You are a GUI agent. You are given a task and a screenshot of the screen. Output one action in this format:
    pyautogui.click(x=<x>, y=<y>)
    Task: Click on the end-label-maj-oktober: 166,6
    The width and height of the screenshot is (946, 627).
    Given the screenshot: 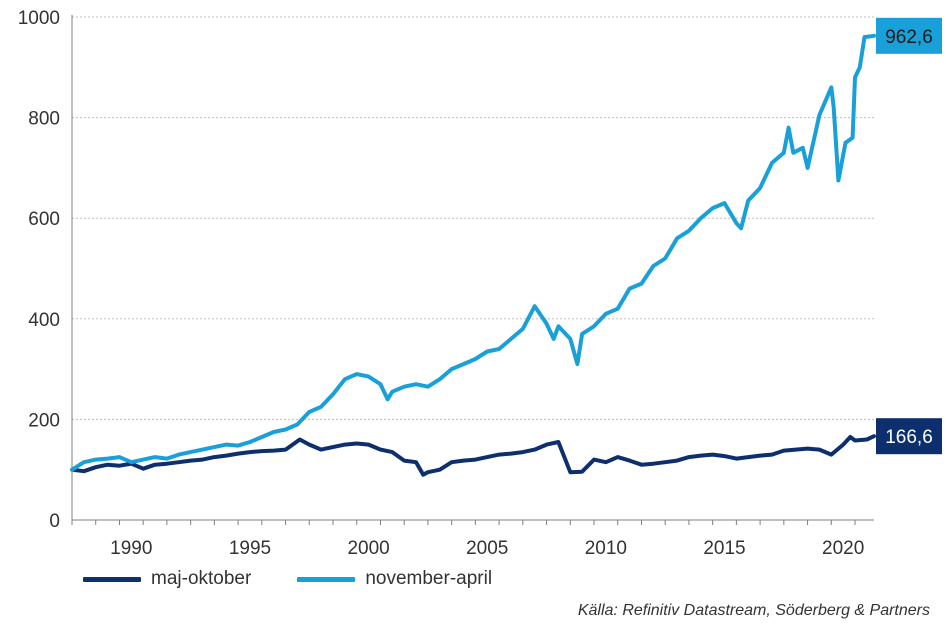 What is the action you would take?
    pyautogui.click(x=909, y=437)
    